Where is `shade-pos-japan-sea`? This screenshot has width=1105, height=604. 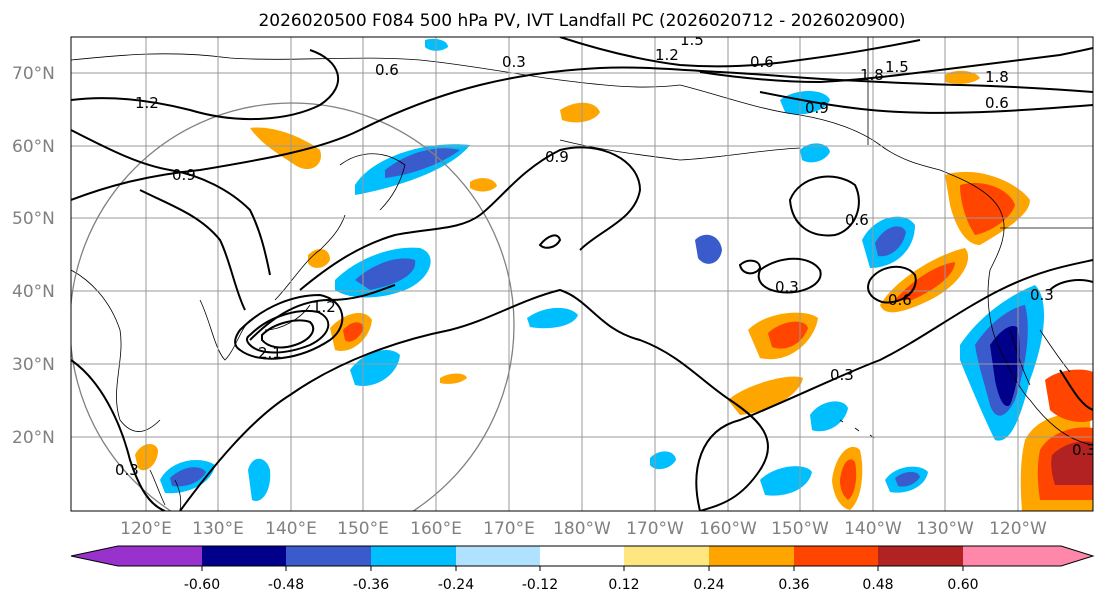
shade-pos-japan-sea is located at coordinates (319, 258).